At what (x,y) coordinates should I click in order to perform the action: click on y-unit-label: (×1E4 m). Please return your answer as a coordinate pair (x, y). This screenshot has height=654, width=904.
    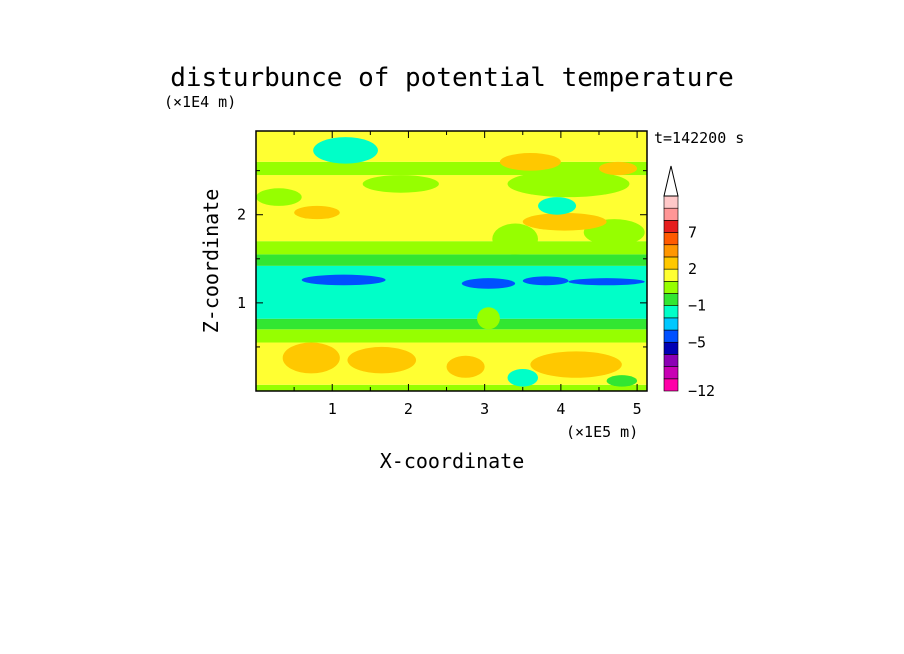
    Looking at the image, I should click on (200, 102).